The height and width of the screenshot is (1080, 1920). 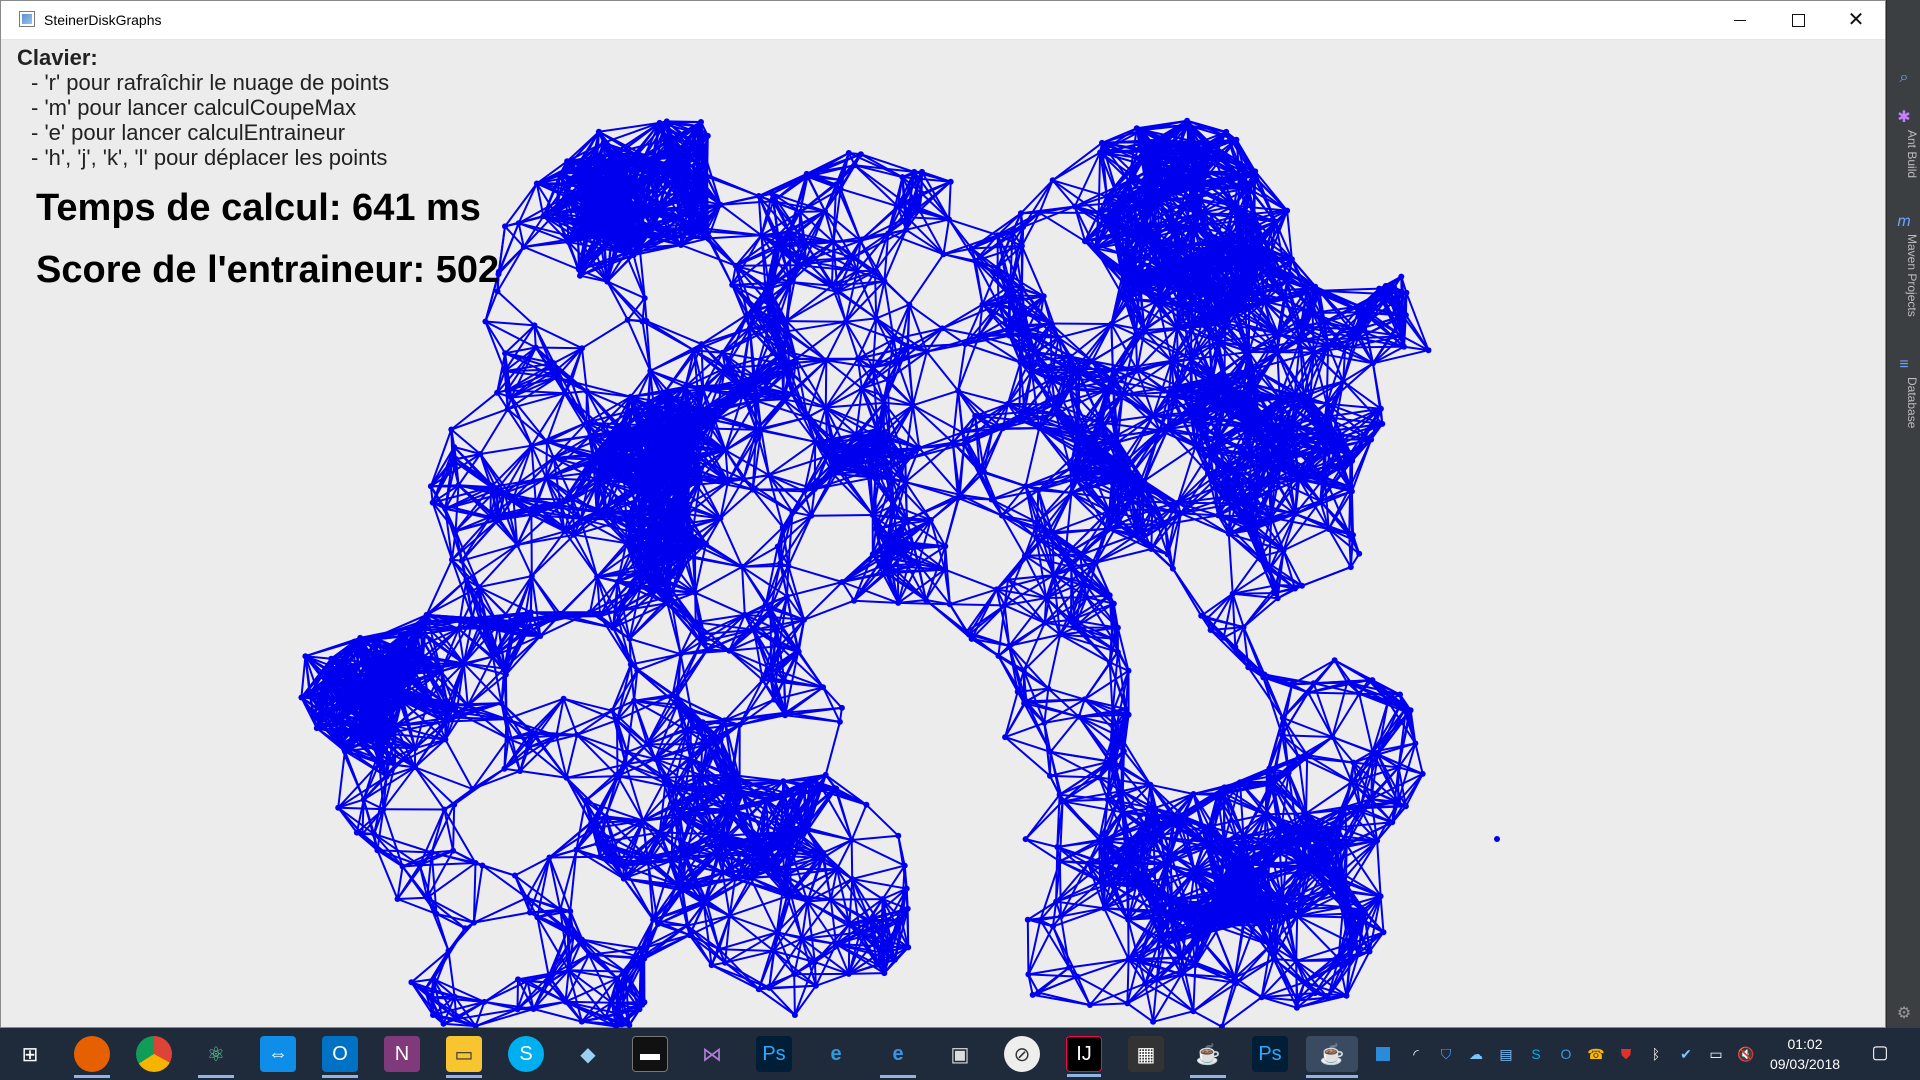 What do you see at coordinates (278, 1054) in the screenshot?
I see `teamviewer-icon: ⇔` at bounding box center [278, 1054].